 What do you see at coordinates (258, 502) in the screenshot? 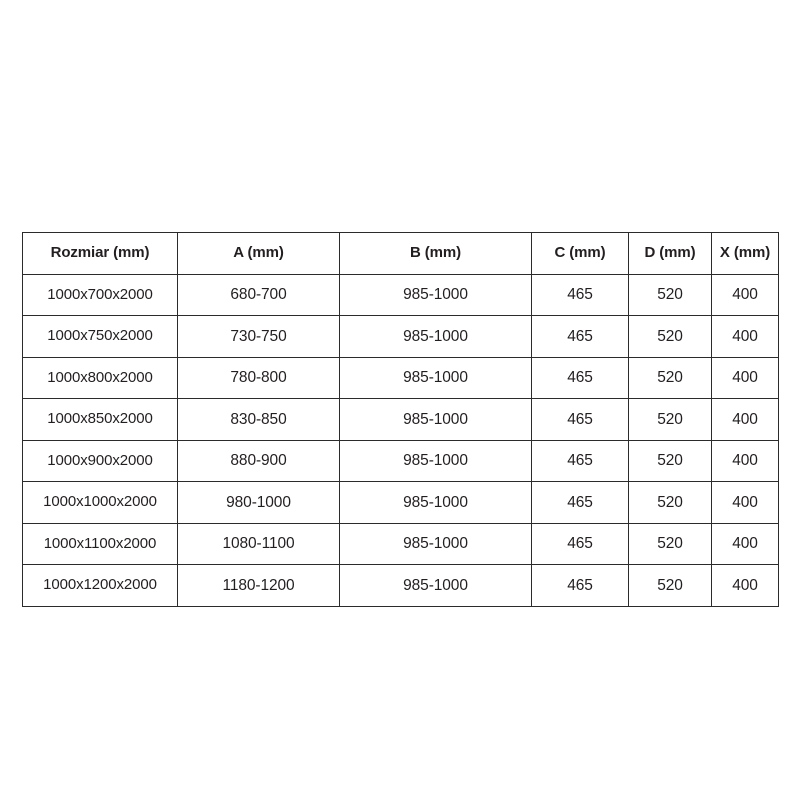
I see `cell-a: 980-1000` at bounding box center [258, 502].